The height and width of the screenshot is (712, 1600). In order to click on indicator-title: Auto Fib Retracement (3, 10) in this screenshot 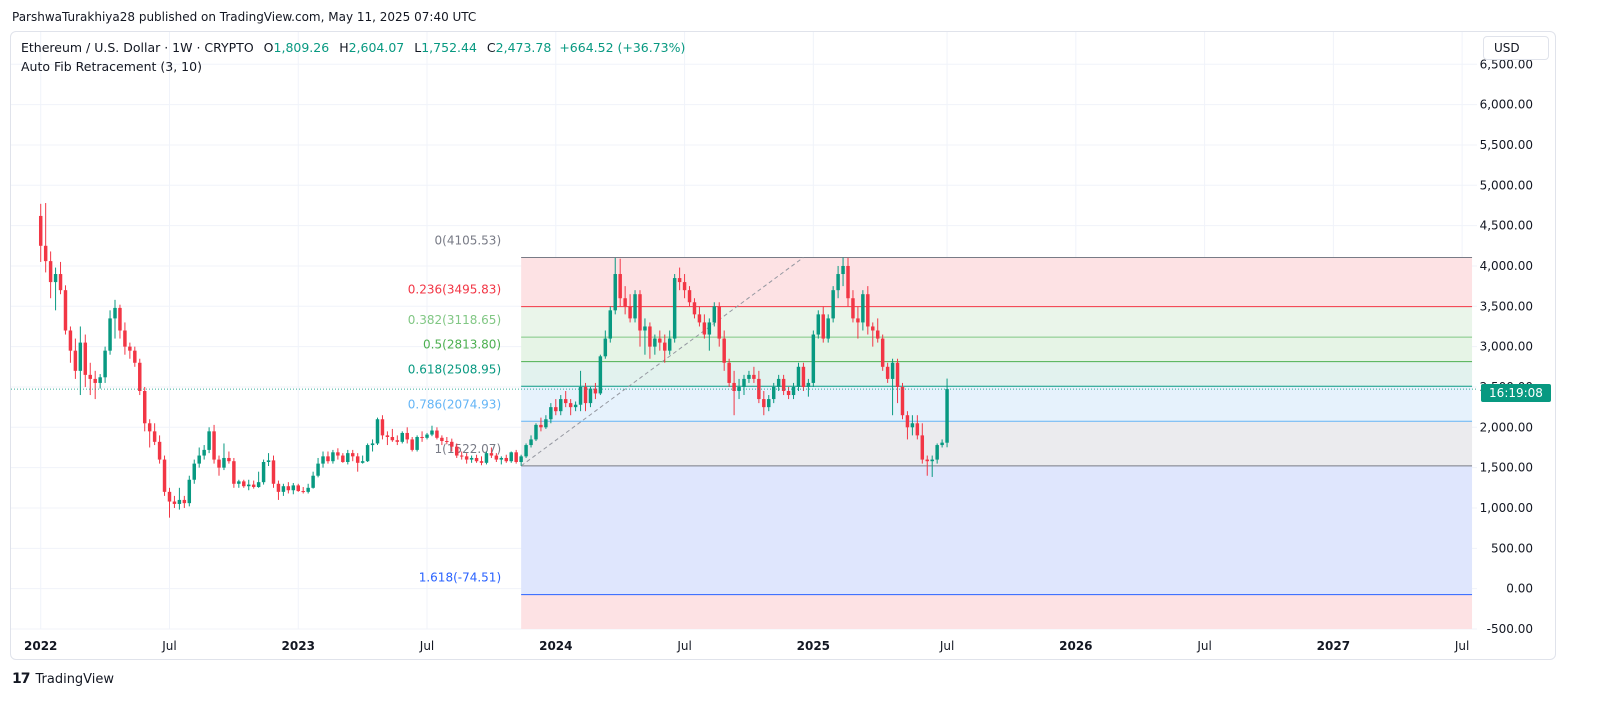, I will do `click(111, 66)`.